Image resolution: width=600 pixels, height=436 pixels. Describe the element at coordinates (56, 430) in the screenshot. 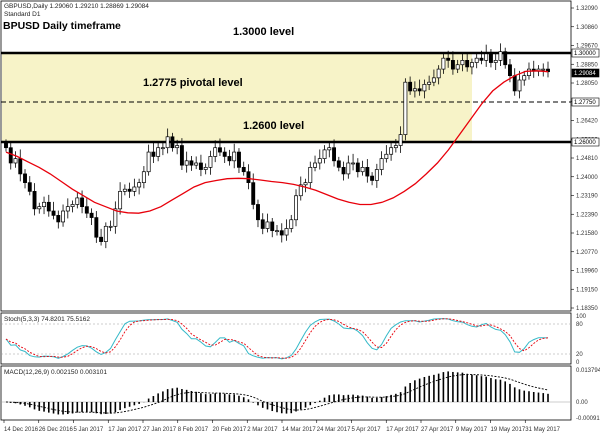

I see `time-tick-label: 26 Dec 2016` at that location.